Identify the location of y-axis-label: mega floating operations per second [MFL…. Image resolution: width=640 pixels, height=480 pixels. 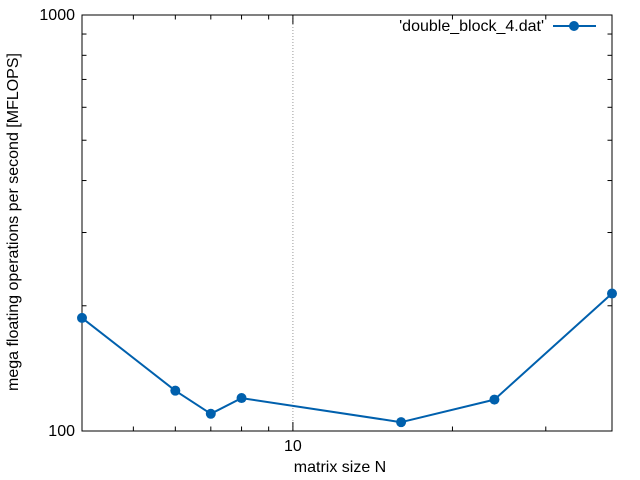
(13, 222).